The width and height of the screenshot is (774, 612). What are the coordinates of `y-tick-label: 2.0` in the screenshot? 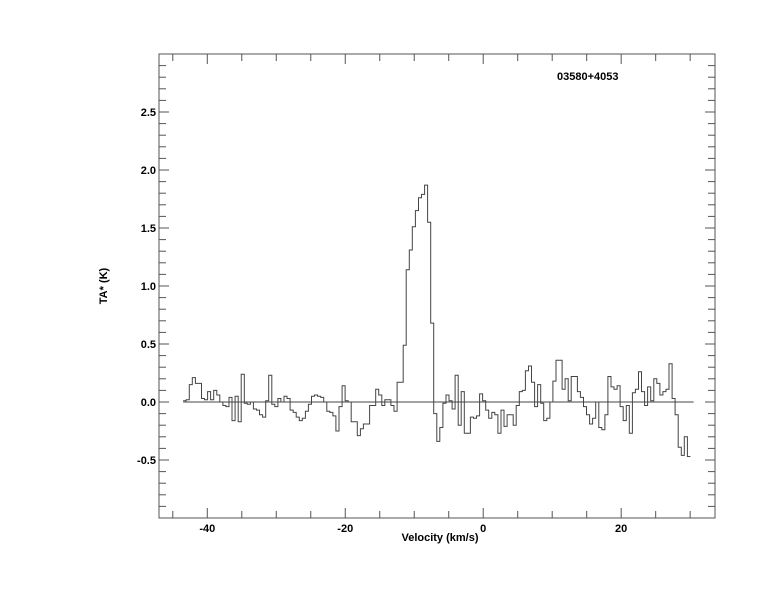 It's located at (148, 171).